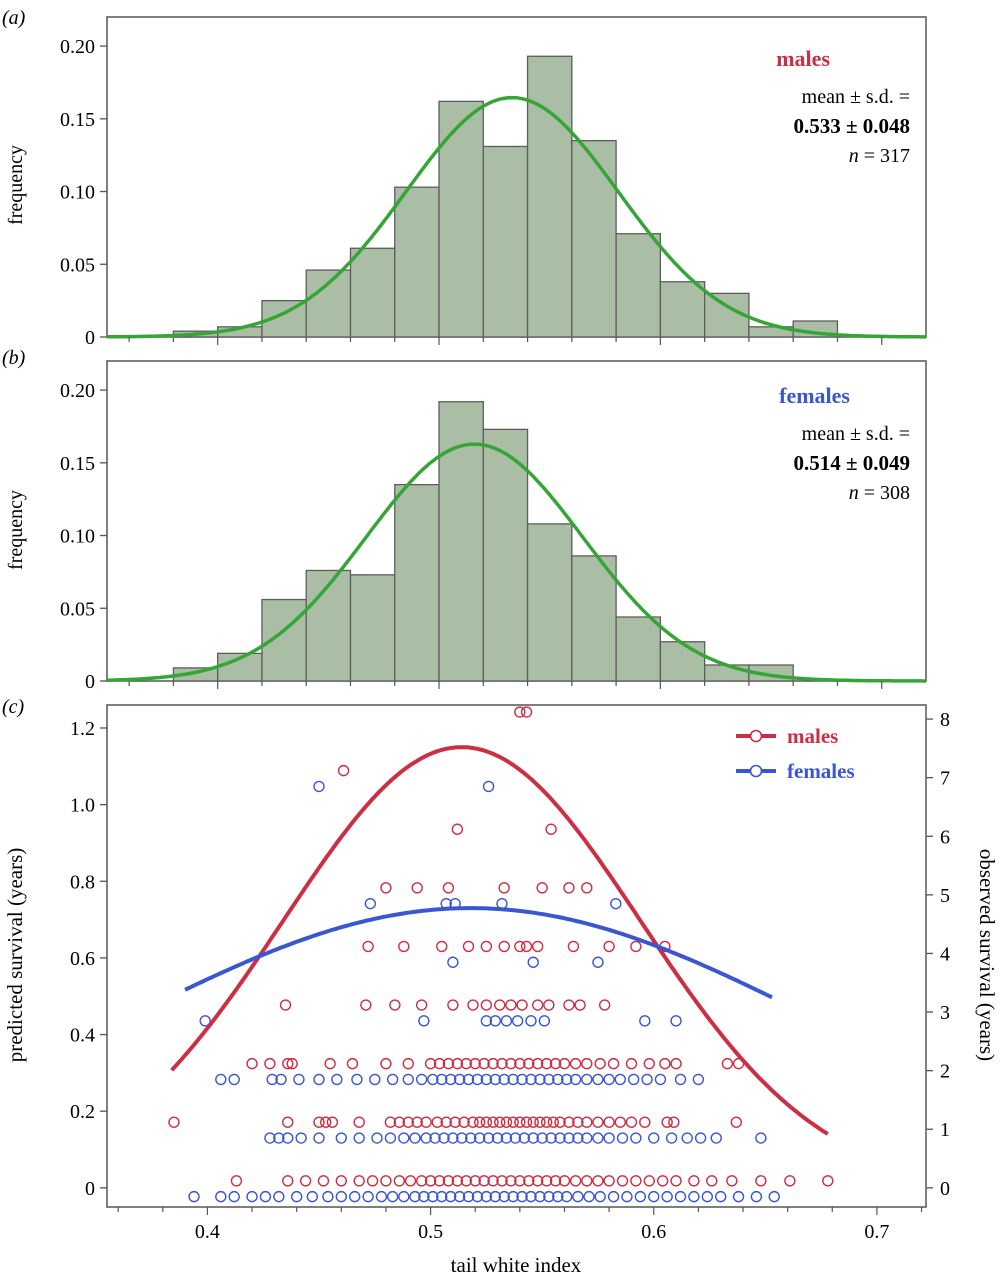 This screenshot has width=1000, height=1280. Describe the element at coordinates (756, 771) in the screenshot. I see `legend-females-marker` at that location.